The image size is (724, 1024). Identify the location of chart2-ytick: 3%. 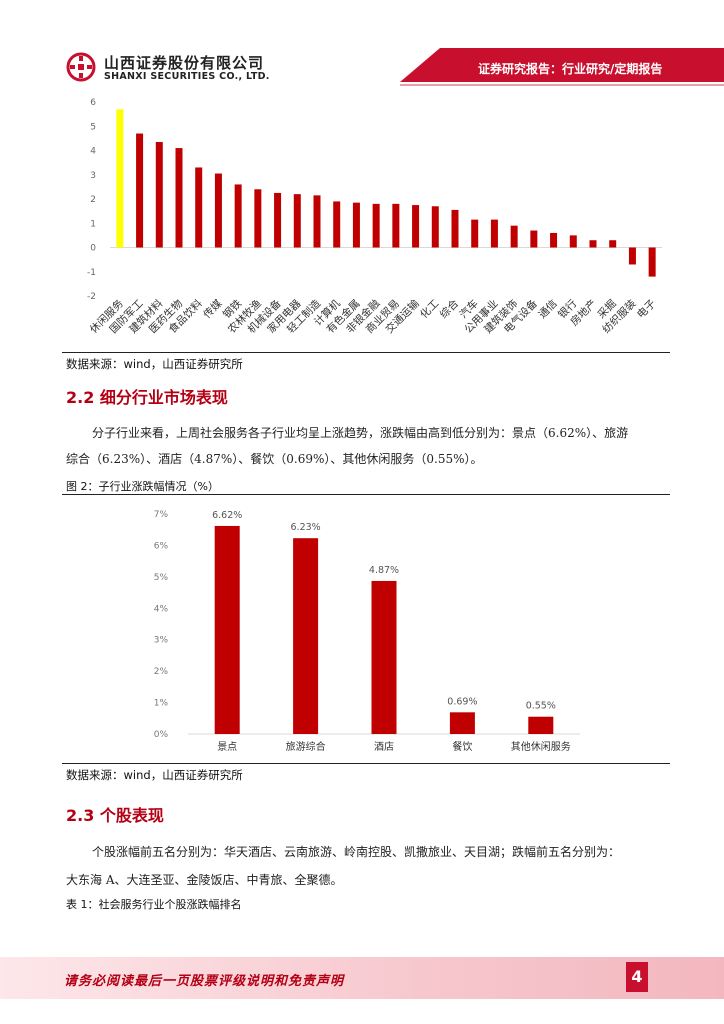
(161, 641).